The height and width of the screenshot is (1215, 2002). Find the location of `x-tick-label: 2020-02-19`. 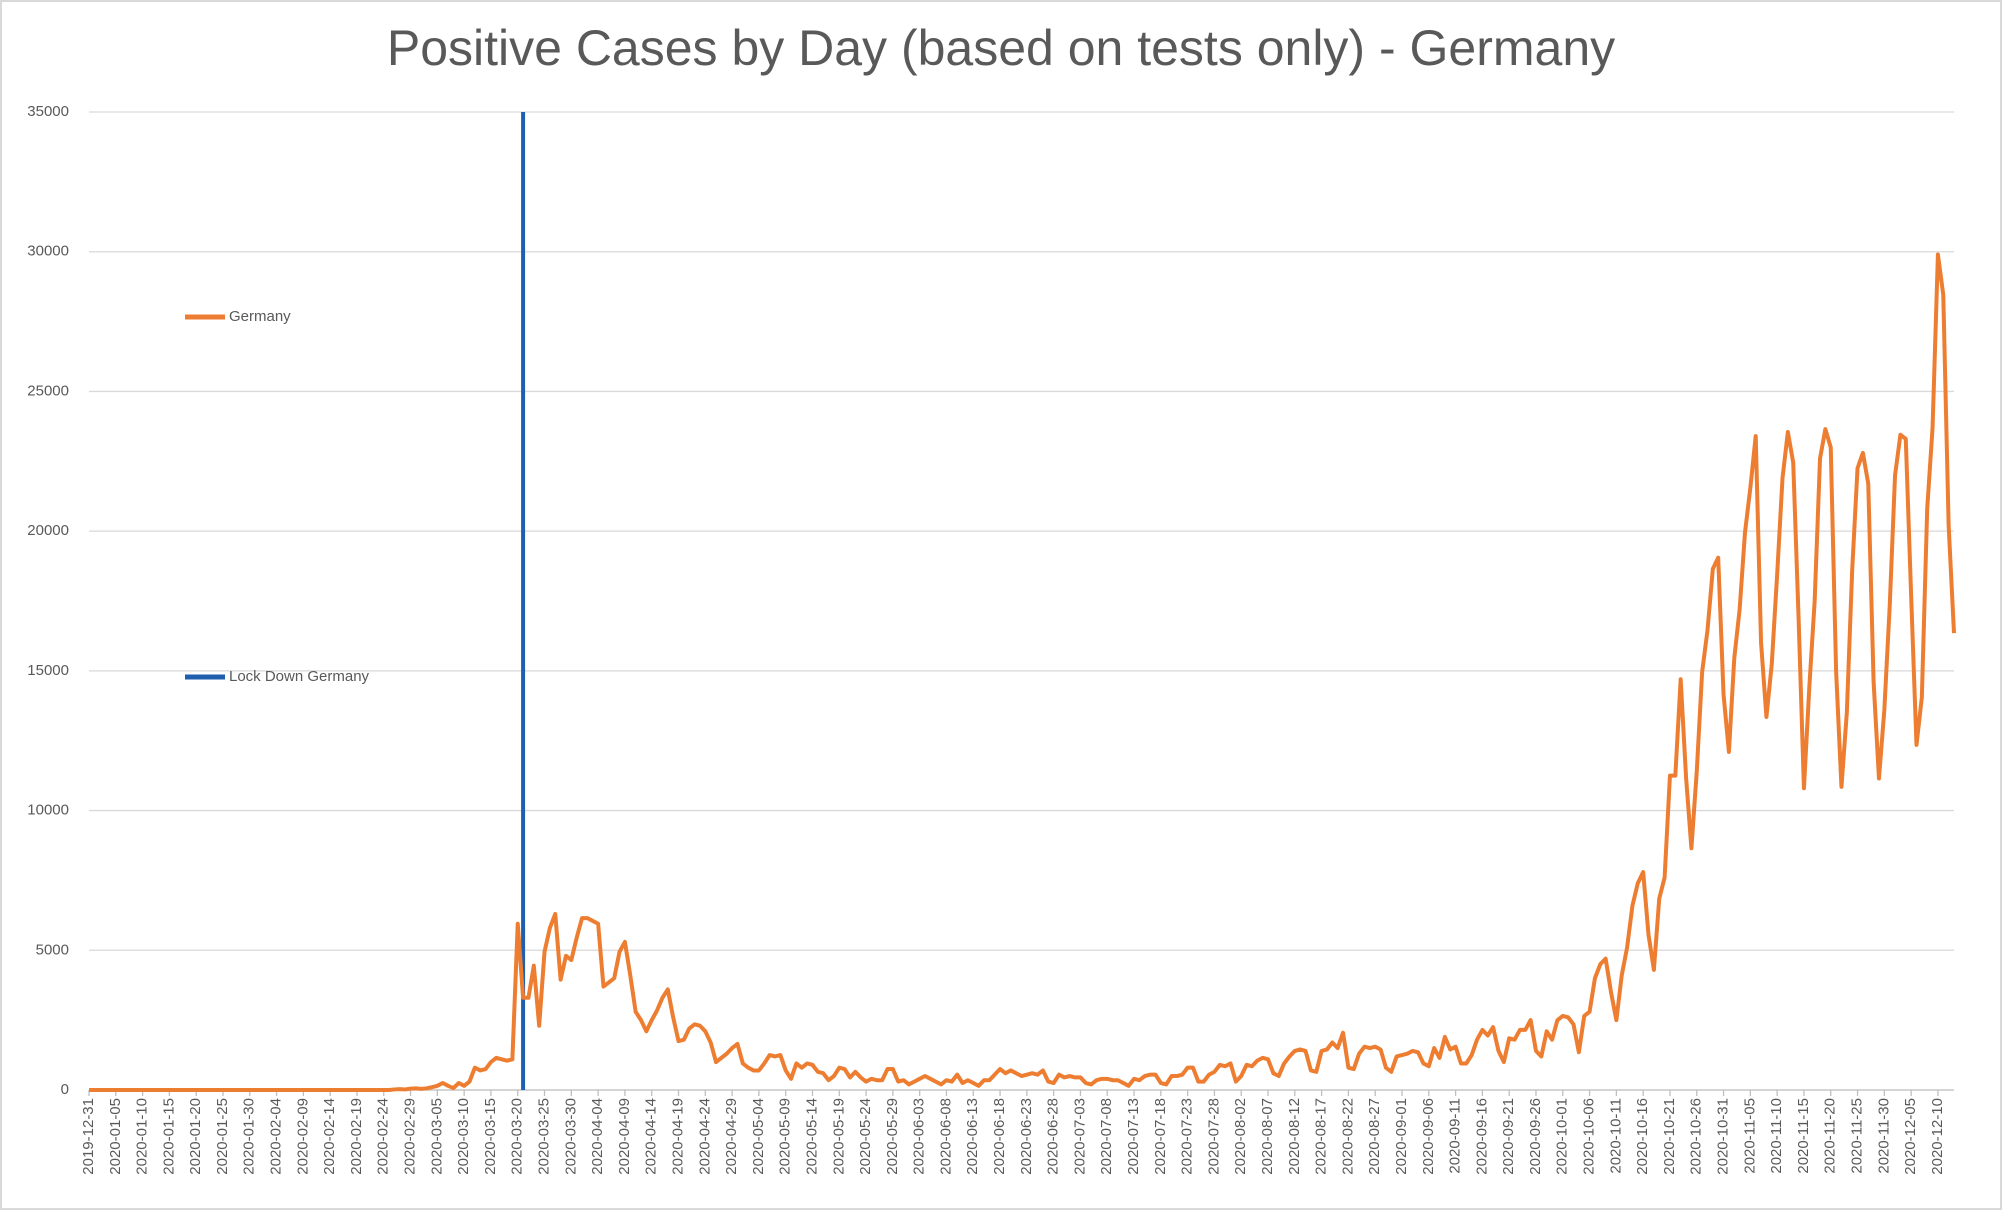

x-tick-label: 2020-02-19 is located at coordinates (356, 1136).